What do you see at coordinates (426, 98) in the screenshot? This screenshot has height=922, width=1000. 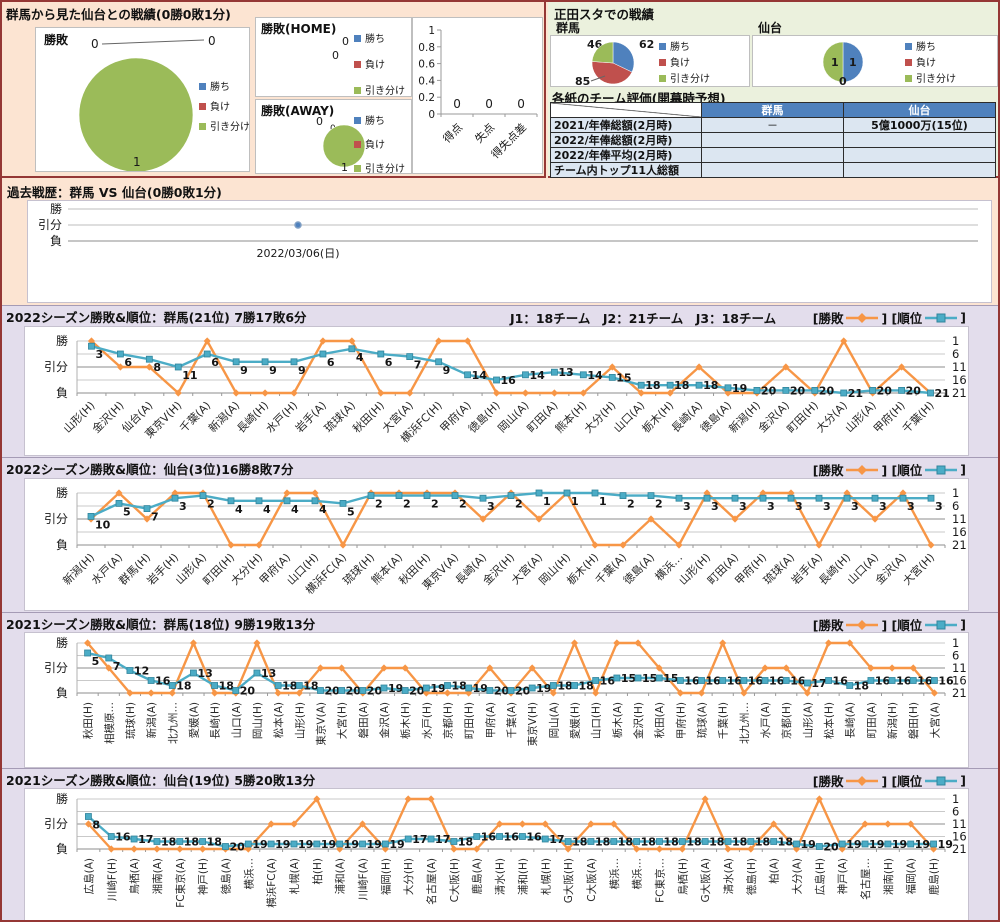 I see `svg-text: 0.2` at bounding box center [426, 98].